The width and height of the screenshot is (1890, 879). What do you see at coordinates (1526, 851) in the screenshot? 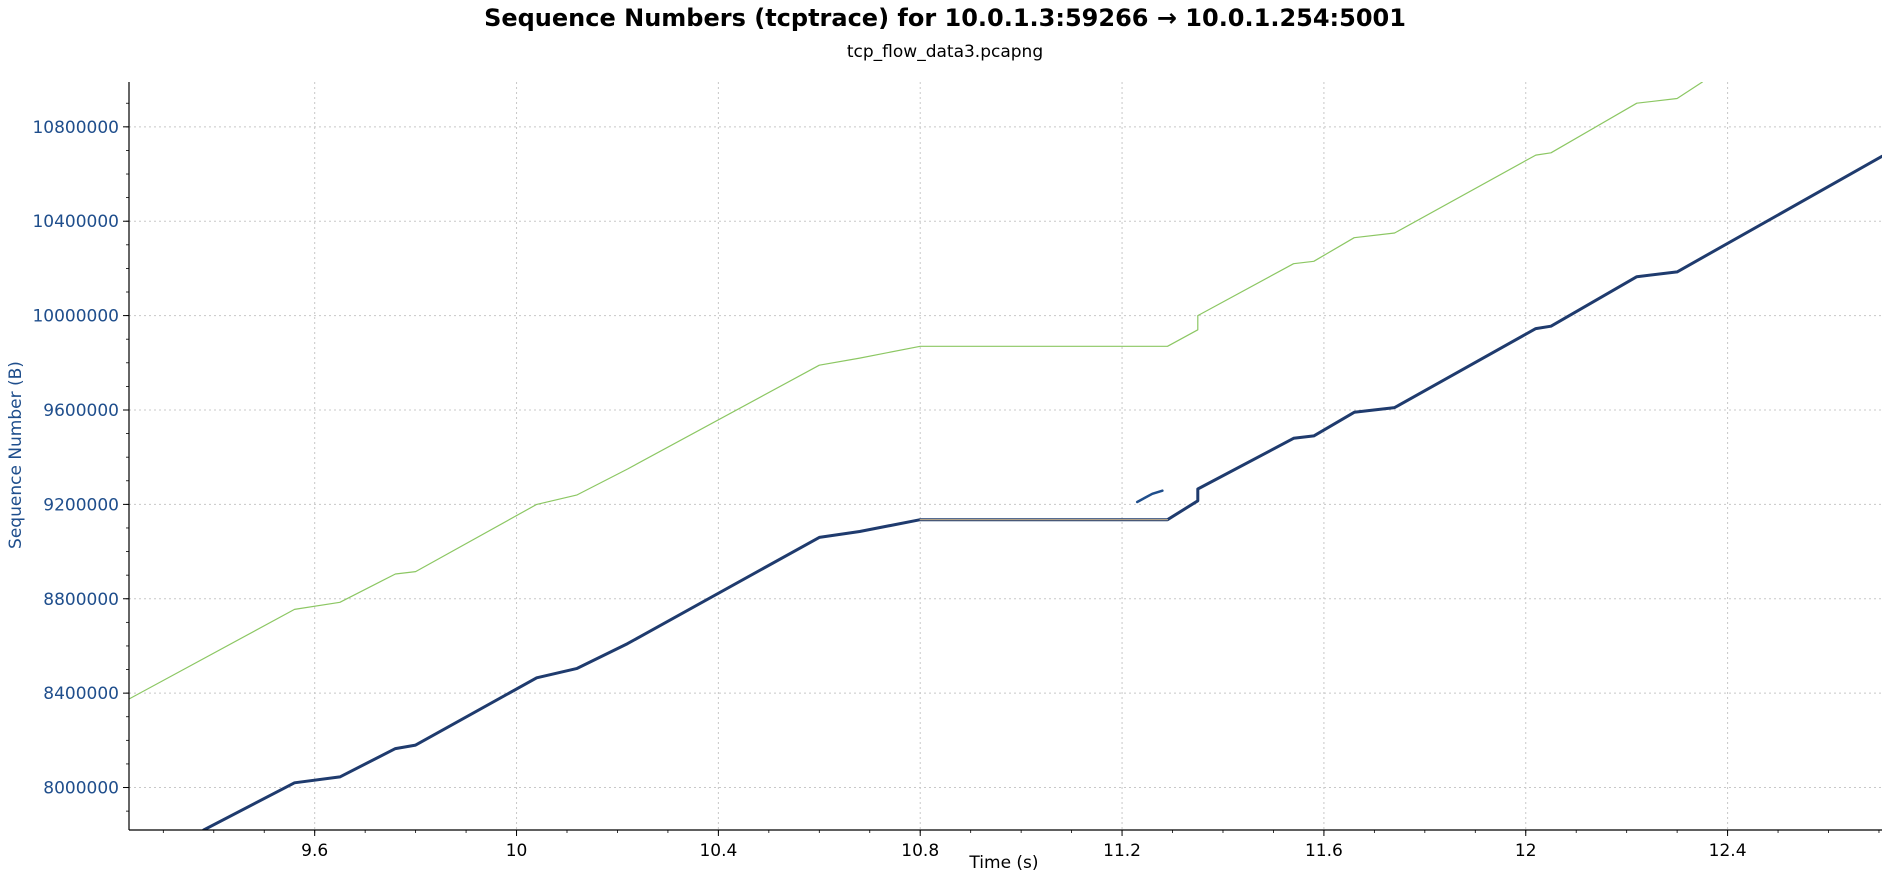
I see `x-tick-label: 12` at bounding box center [1526, 851].